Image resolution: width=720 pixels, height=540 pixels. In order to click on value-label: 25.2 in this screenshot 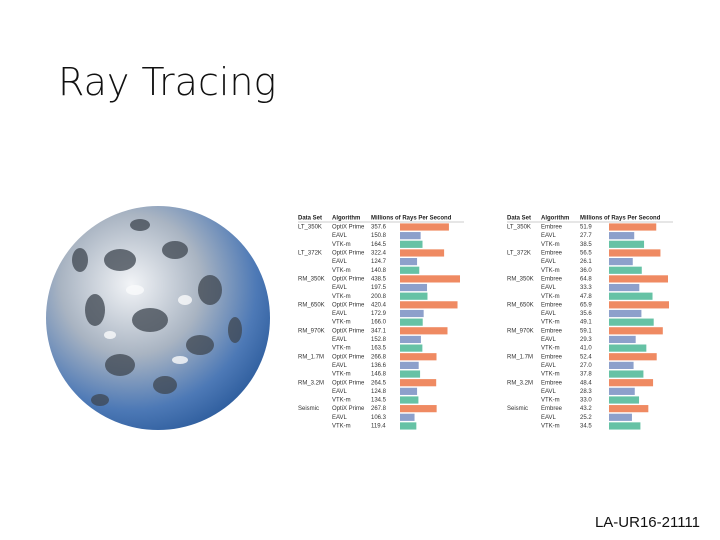, I will do `click(586, 418)`.